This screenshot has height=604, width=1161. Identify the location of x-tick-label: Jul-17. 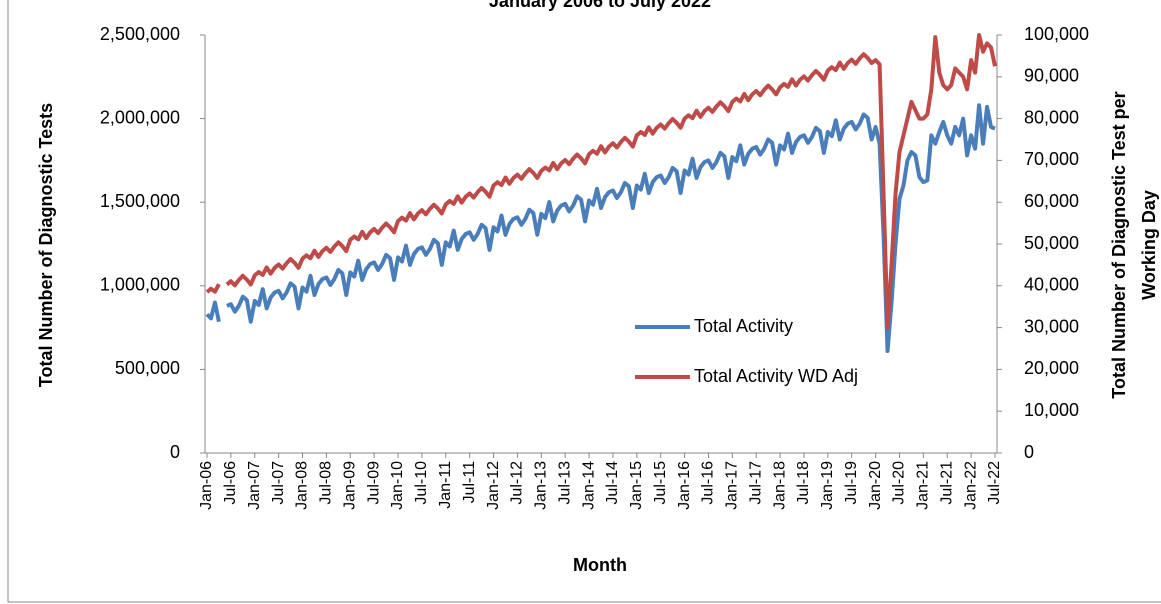
(755, 483).